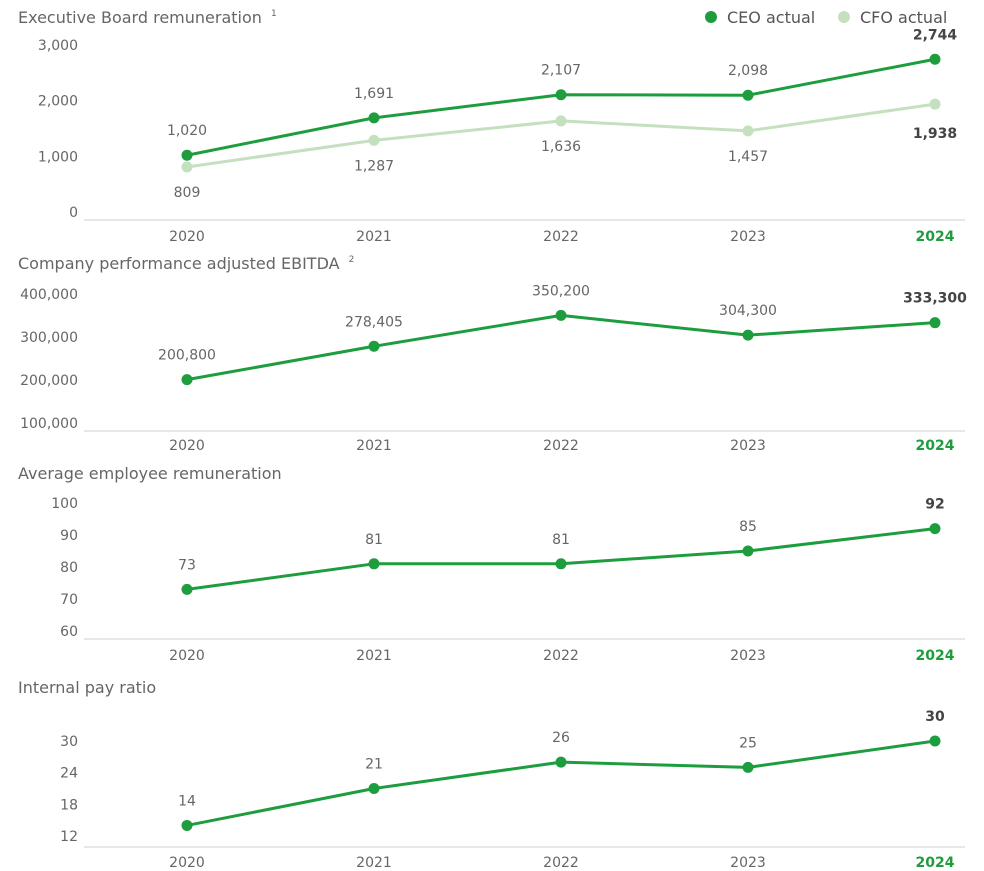 The width and height of the screenshot is (984, 871). Describe the element at coordinates (711, 17) in the screenshot. I see `legend-marker-ceo` at that location.